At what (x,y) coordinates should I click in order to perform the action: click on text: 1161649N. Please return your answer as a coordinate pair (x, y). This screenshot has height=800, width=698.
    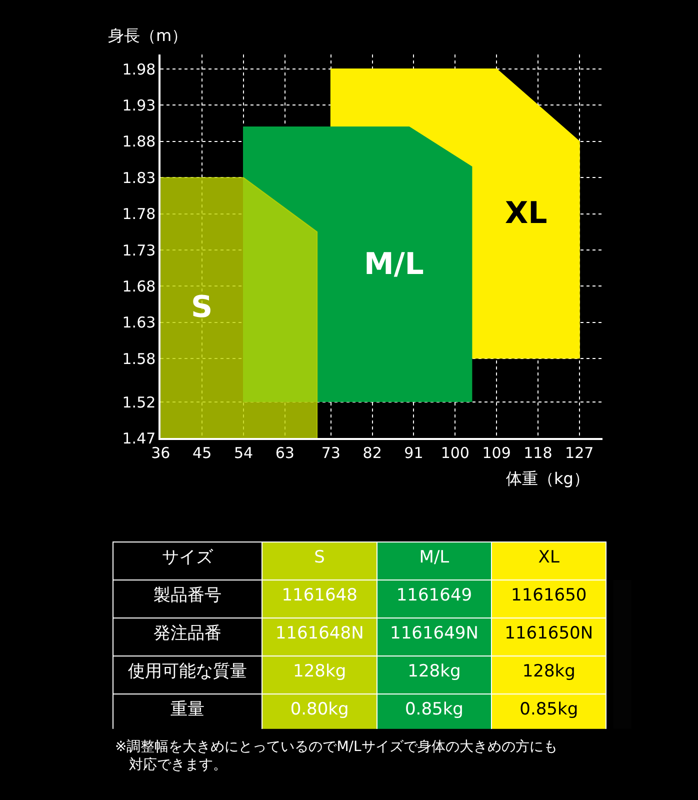
    Looking at the image, I should click on (434, 634).